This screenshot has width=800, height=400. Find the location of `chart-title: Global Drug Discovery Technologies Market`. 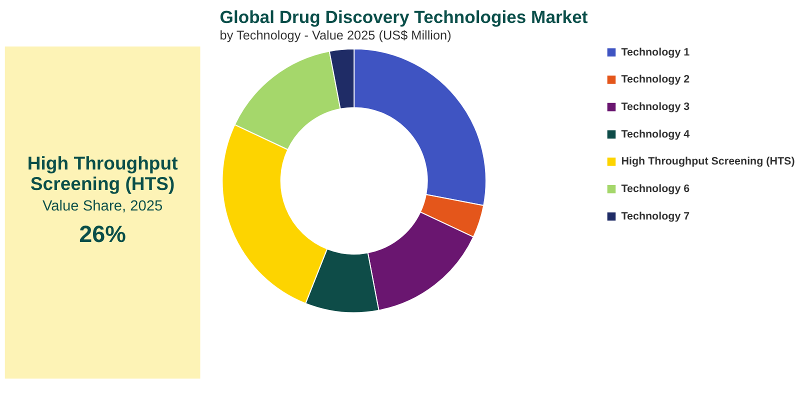

chart-title: Global Drug Discovery Technologies Market is located at coordinates (404, 17).